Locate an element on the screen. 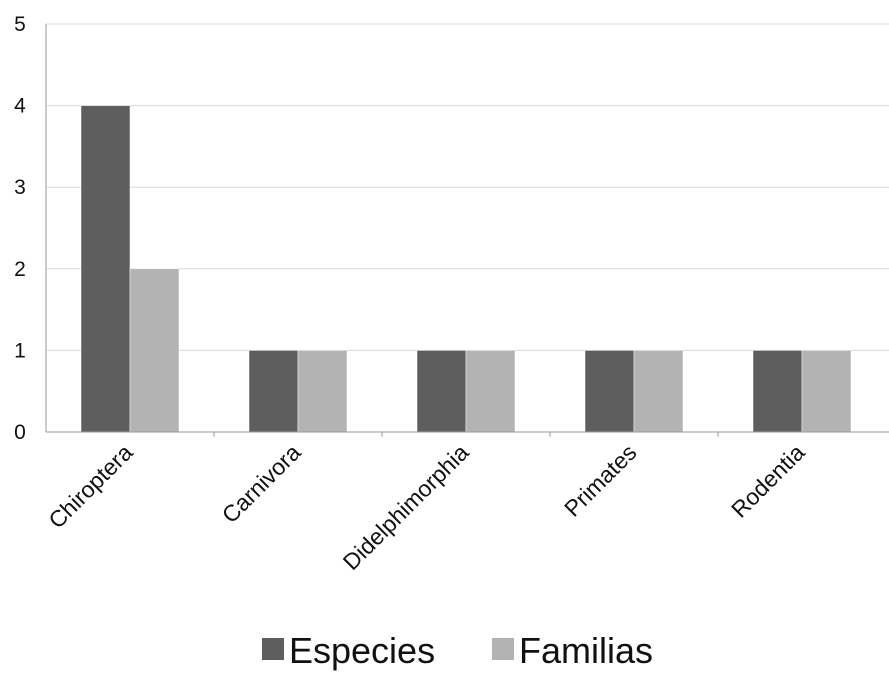  x-category-label: Chiroptera is located at coordinates (90, 486).